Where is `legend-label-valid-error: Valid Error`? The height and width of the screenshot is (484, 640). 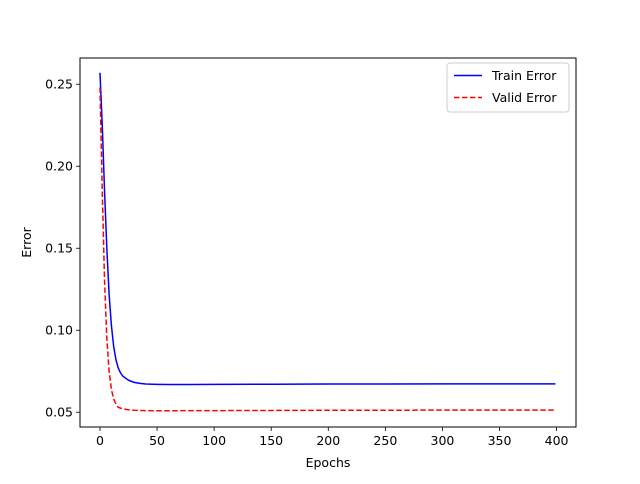 legend-label-valid-error: Valid Error is located at coordinates (524, 97).